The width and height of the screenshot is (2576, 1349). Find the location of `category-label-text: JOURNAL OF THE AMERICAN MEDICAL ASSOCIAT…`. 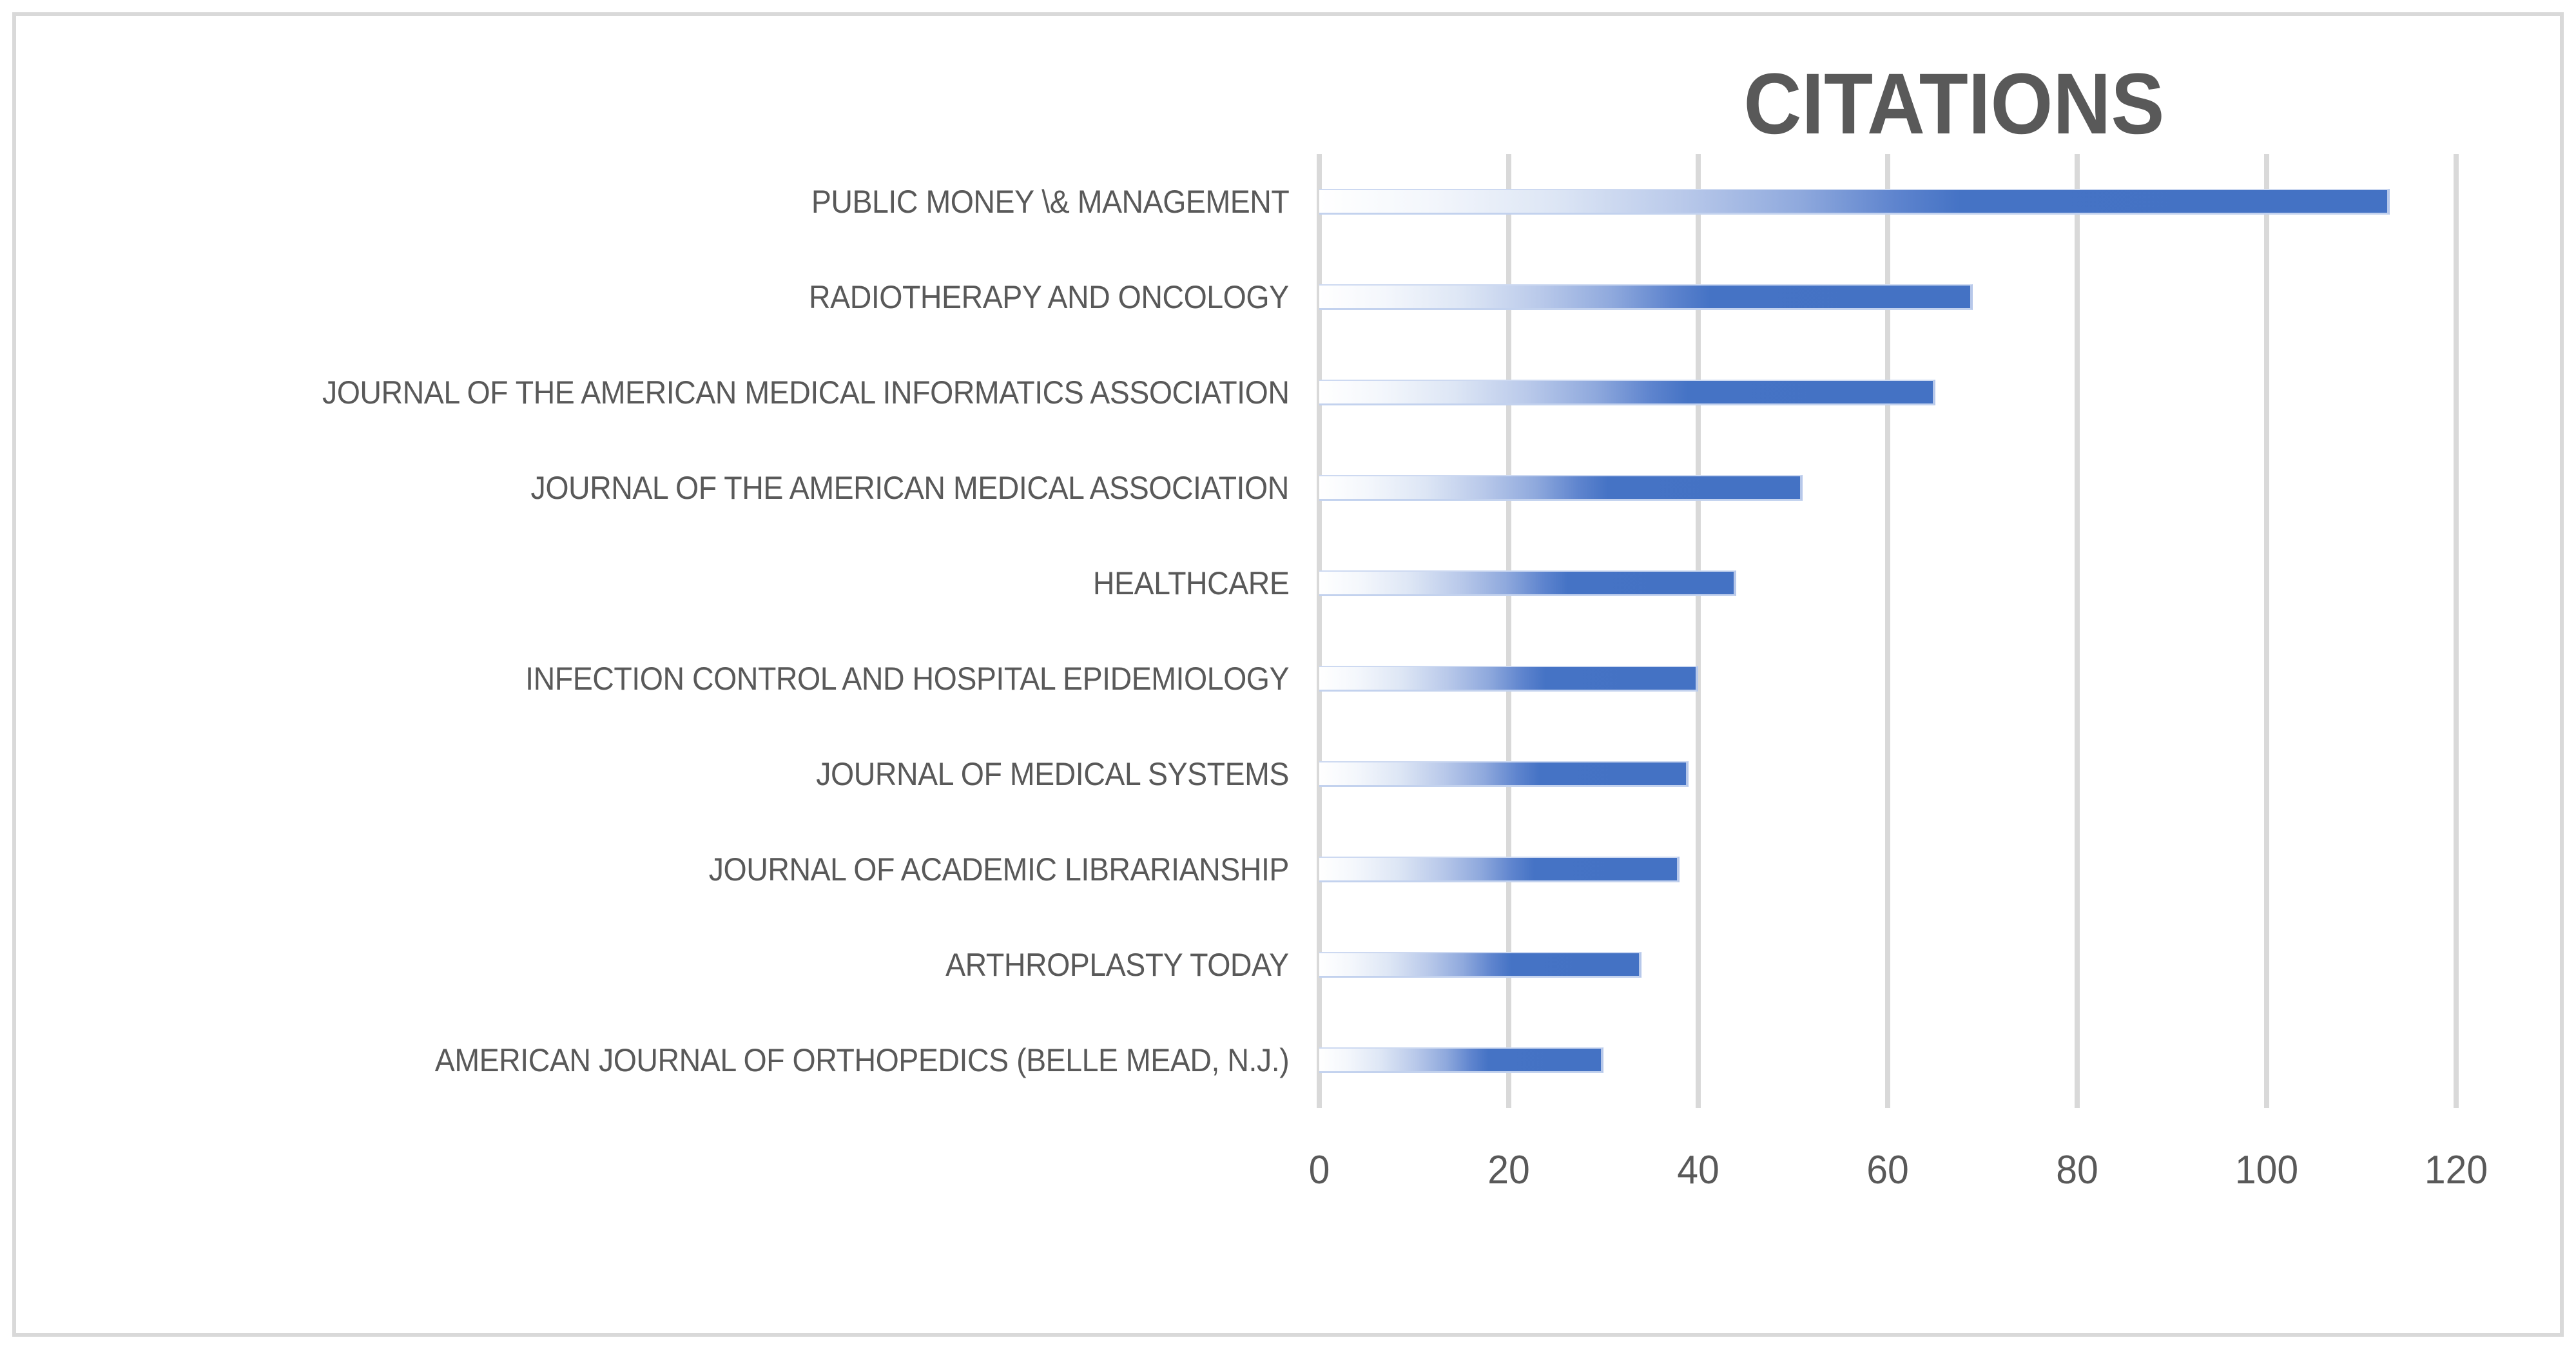

category-label-text: JOURNAL OF THE AMERICAN MEDICAL ASSOCIAT… is located at coordinates (910, 488).